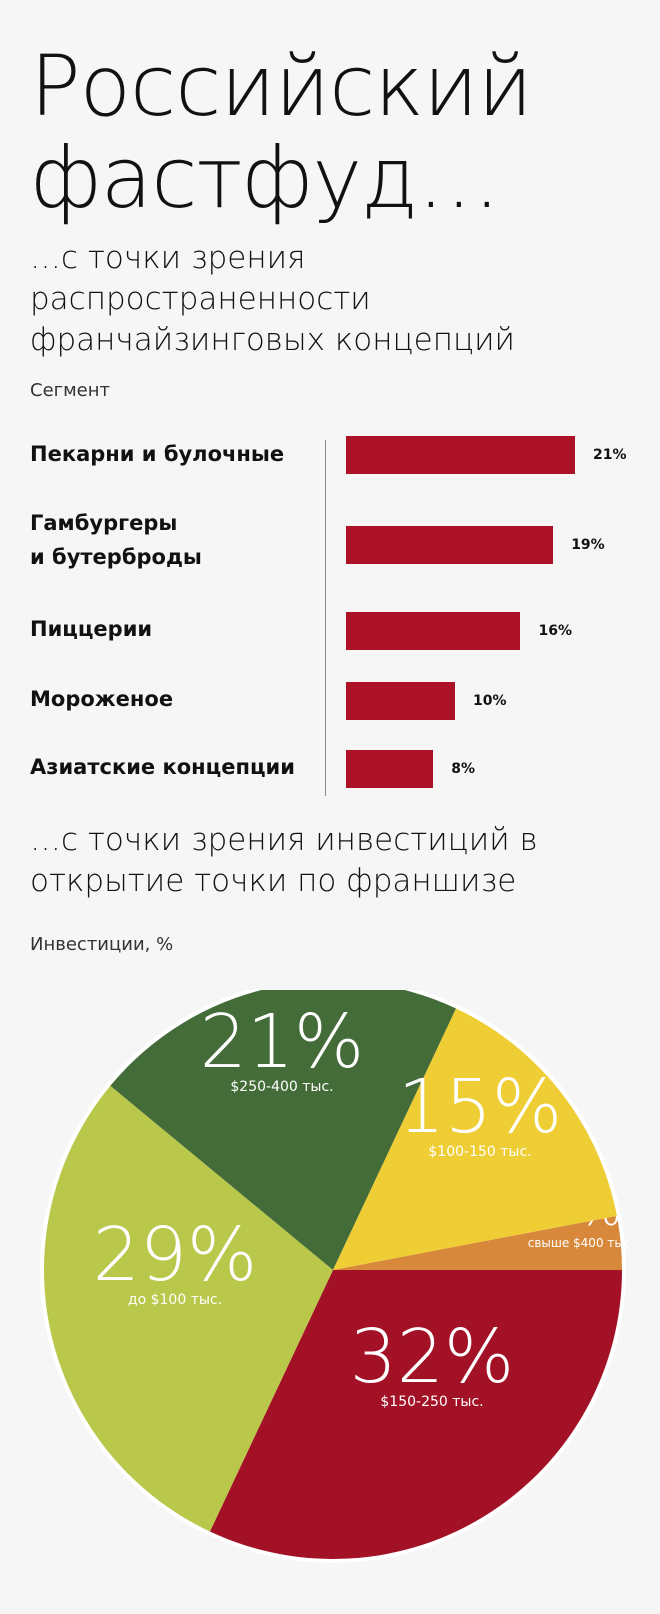 This screenshot has height=1614, width=660. What do you see at coordinates (581, 1243) in the screenshot?
I see `pie-category-label: свыше $400 тыс.` at bounding box center [581, 1243].